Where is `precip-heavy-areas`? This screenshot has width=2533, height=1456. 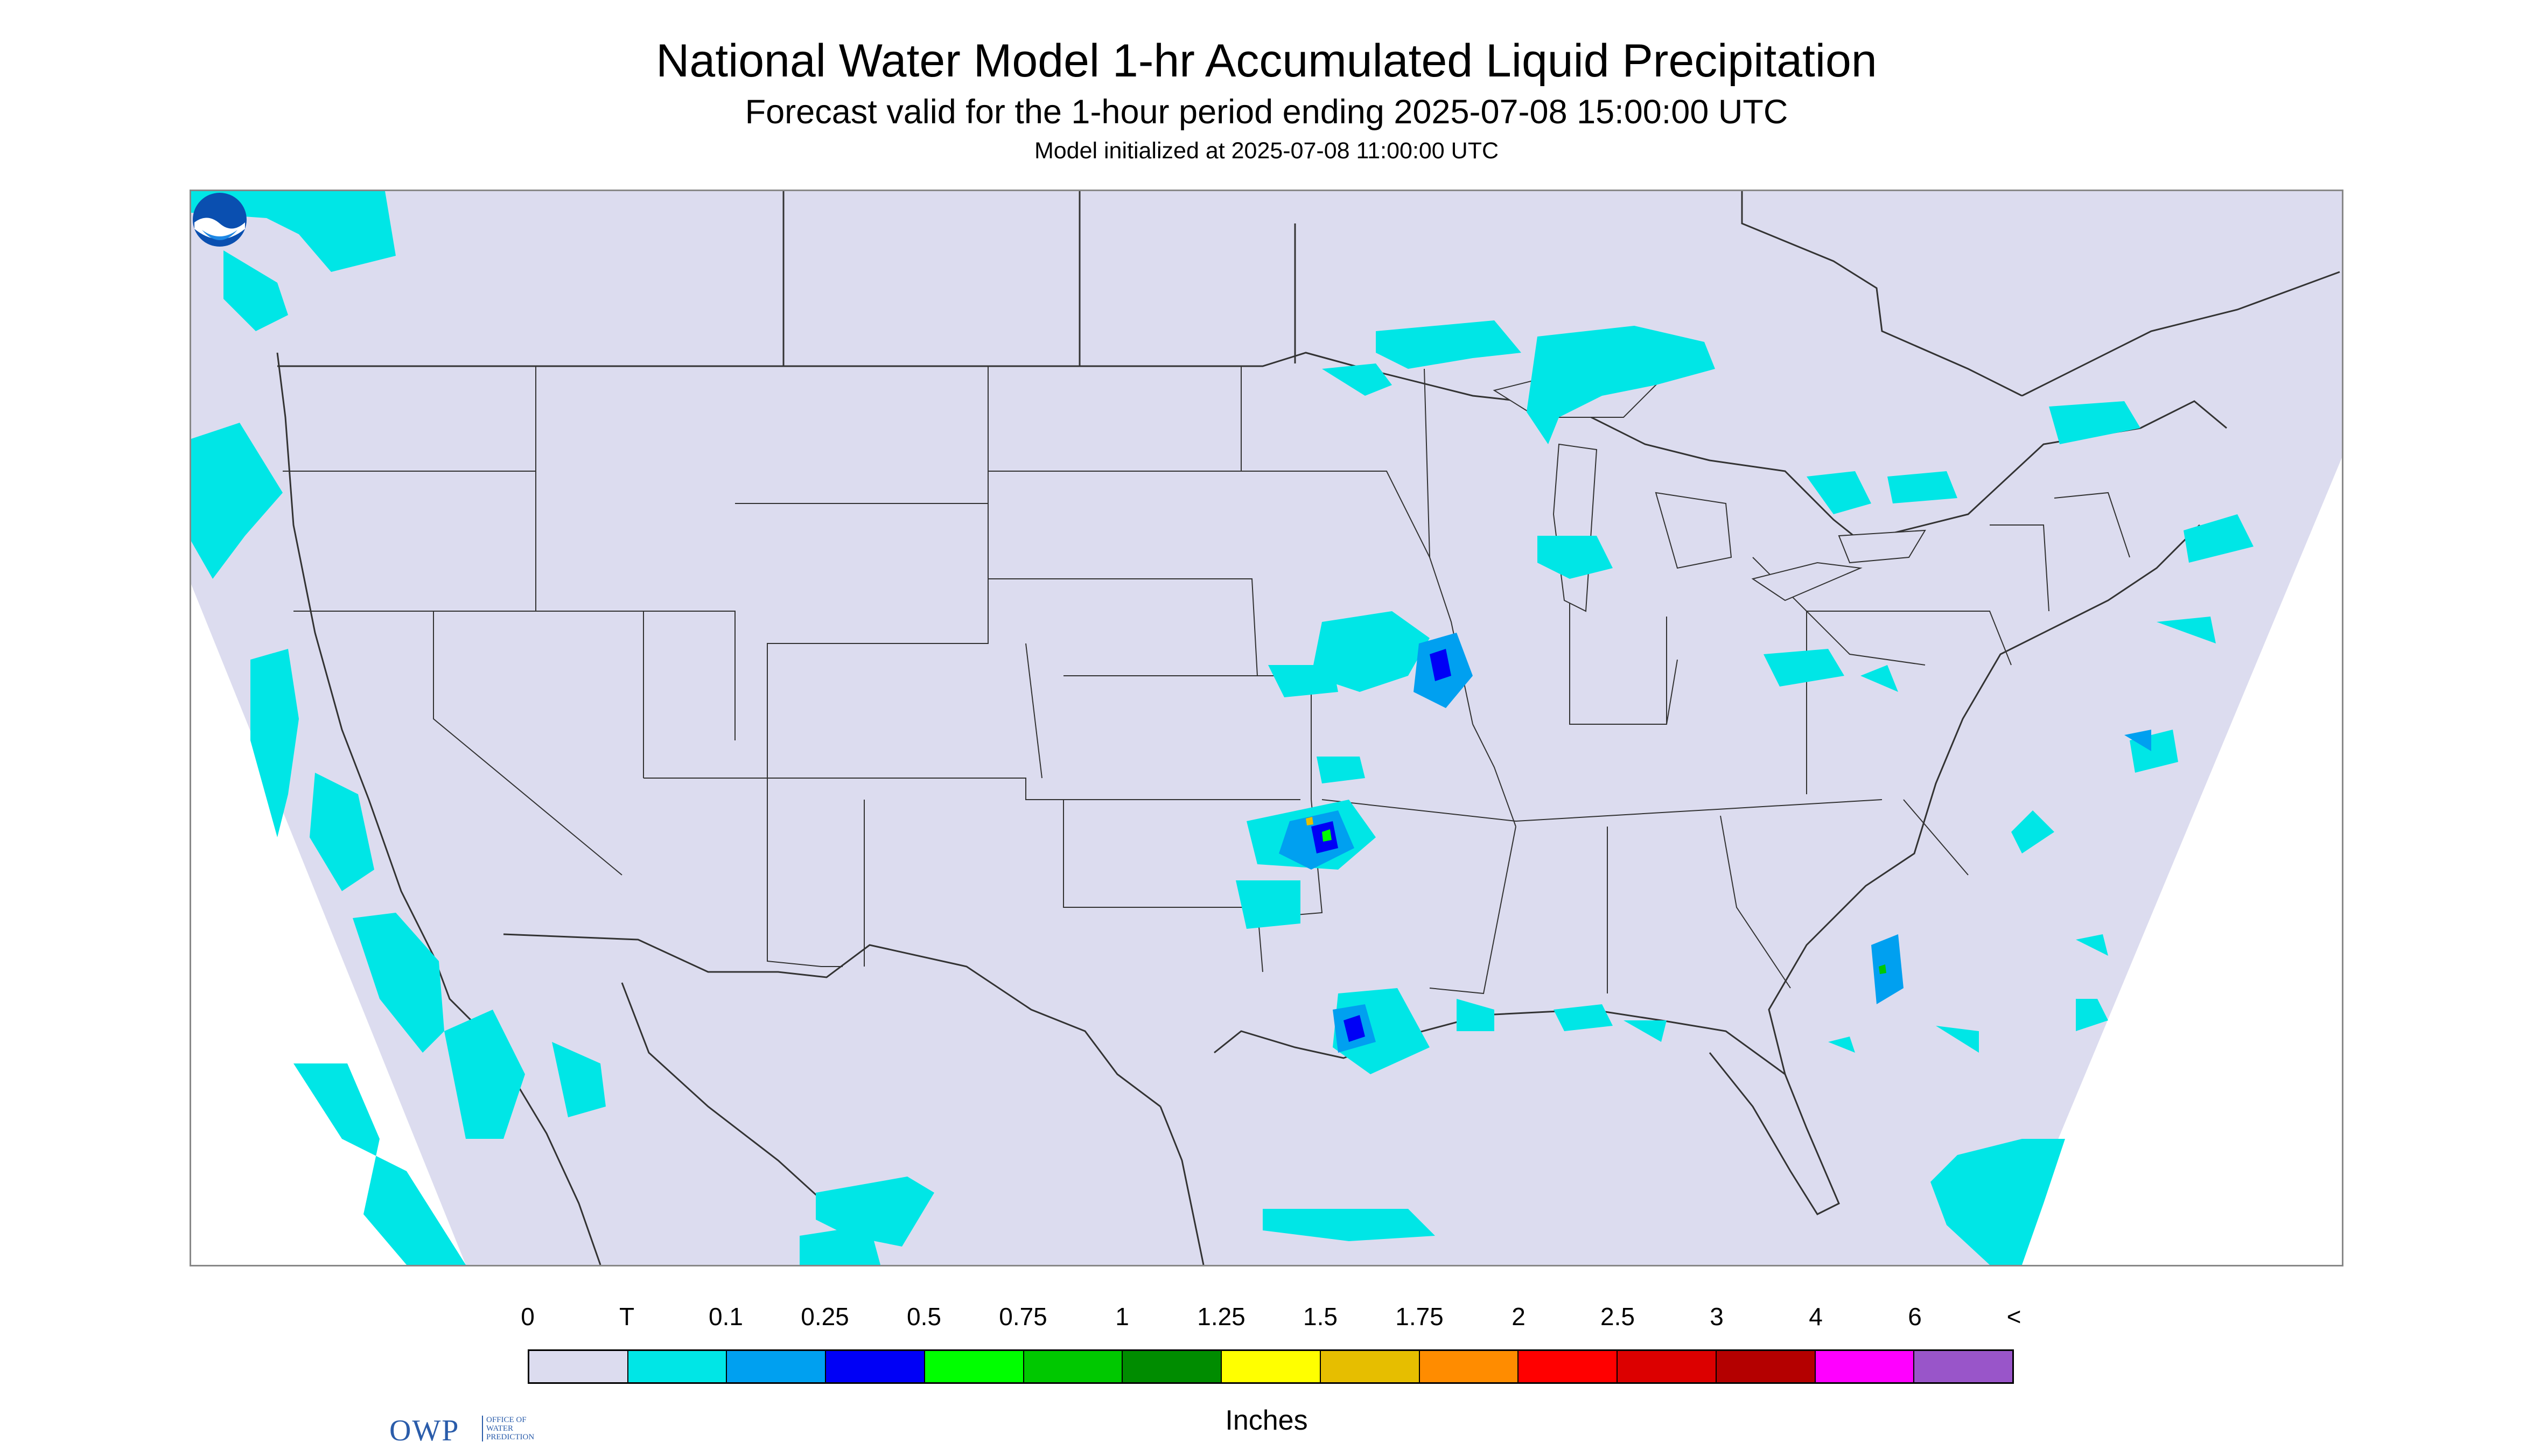
precip-heavy-areas is located at coordinates (1596, 845).